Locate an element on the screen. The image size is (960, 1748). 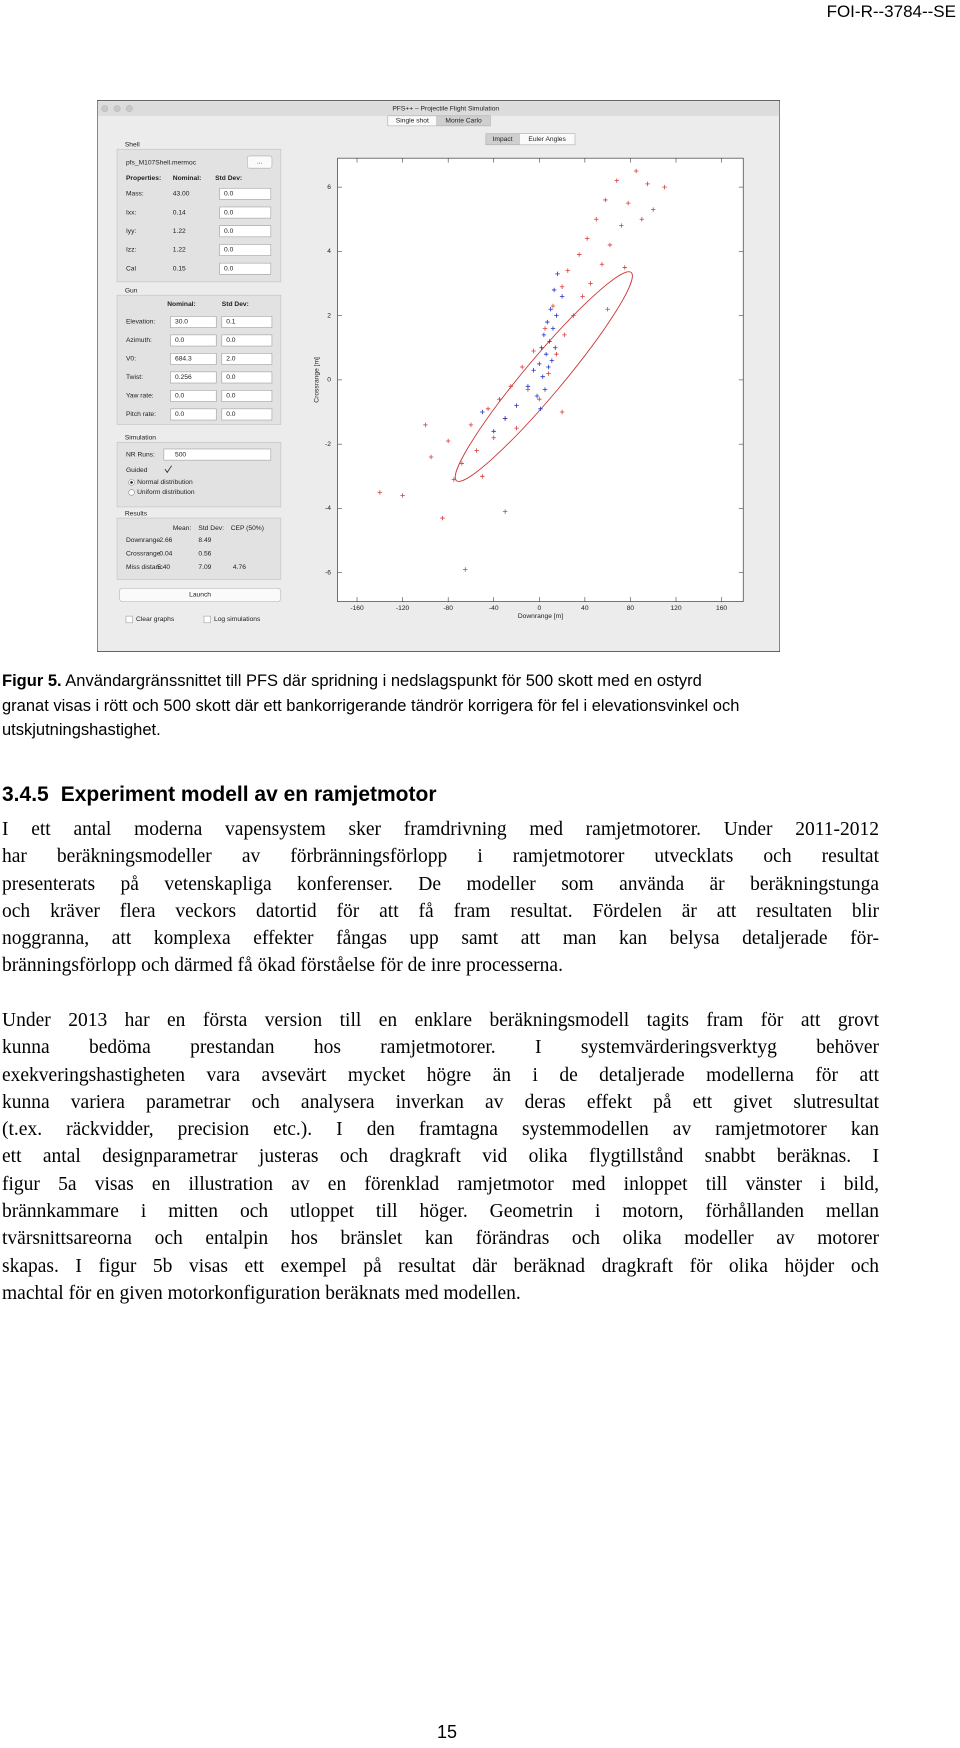
field-value: 0.1 is located at coordinates (231, 322).